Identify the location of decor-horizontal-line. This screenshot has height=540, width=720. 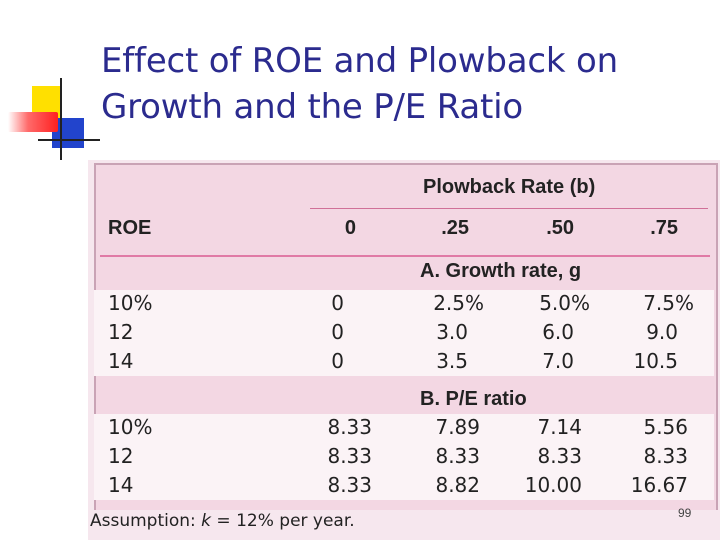
(69, 140).